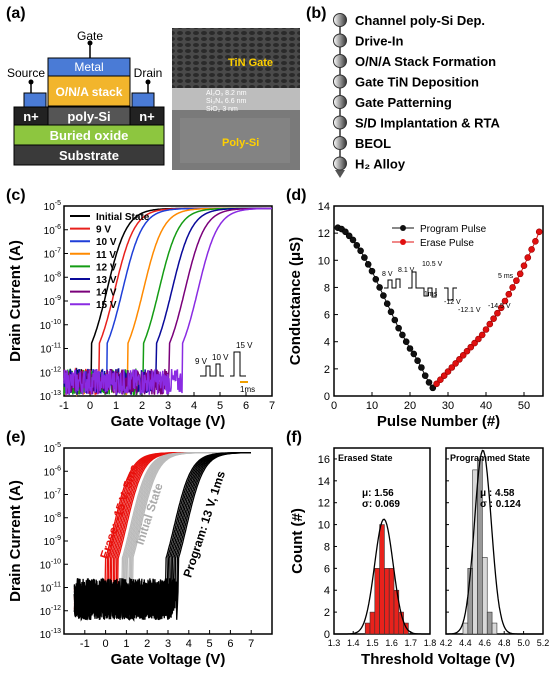 The height and width of the screenshot is (674, 550). Describe the element at coordinates (373, 143) in the screenshot. I see `flow-step-label: BEOL` at that location.